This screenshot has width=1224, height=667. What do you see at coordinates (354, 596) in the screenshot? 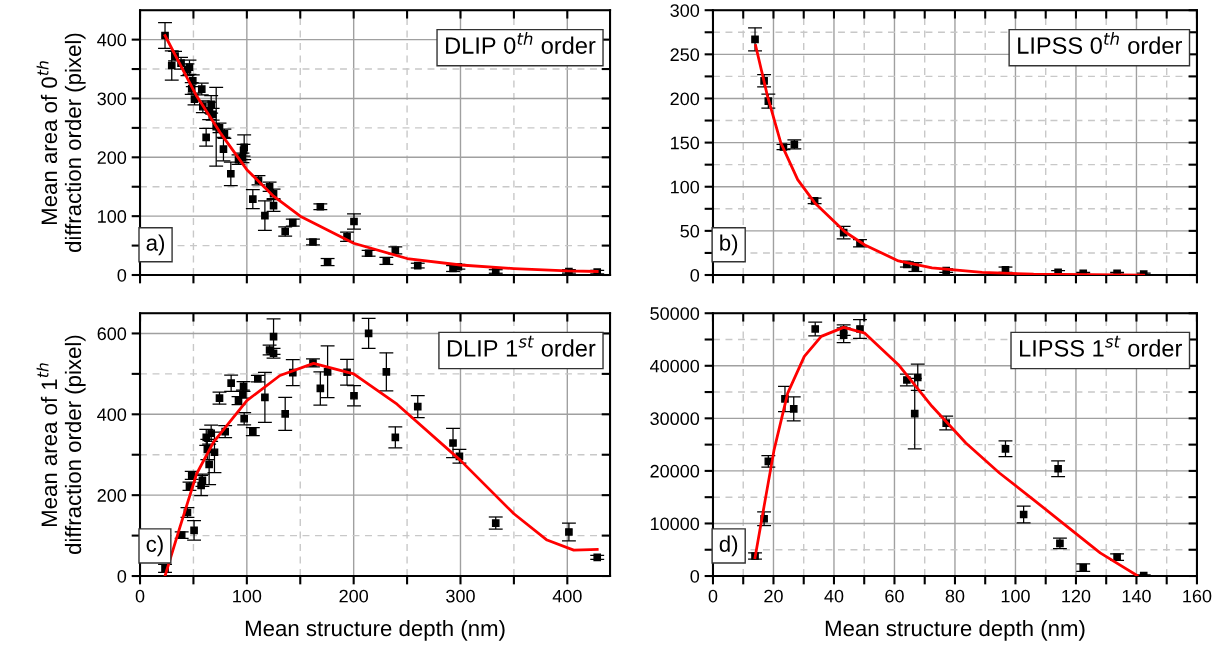
I see `x-tick-label: 200` at bounding box center [354, 596].